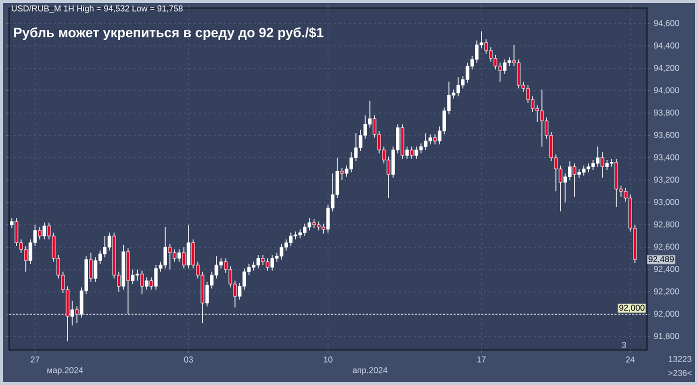  Describe the element at coordinates (680, 373) in the screenshot. I see `text: >236<` at that location.